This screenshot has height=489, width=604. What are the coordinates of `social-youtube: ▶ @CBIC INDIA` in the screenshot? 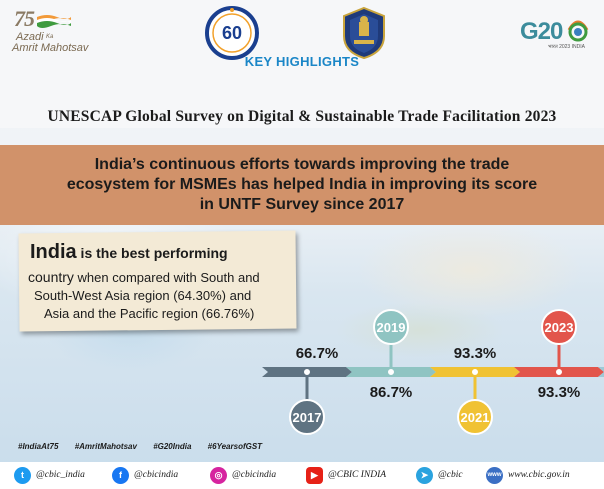 It's located at (346, 475).